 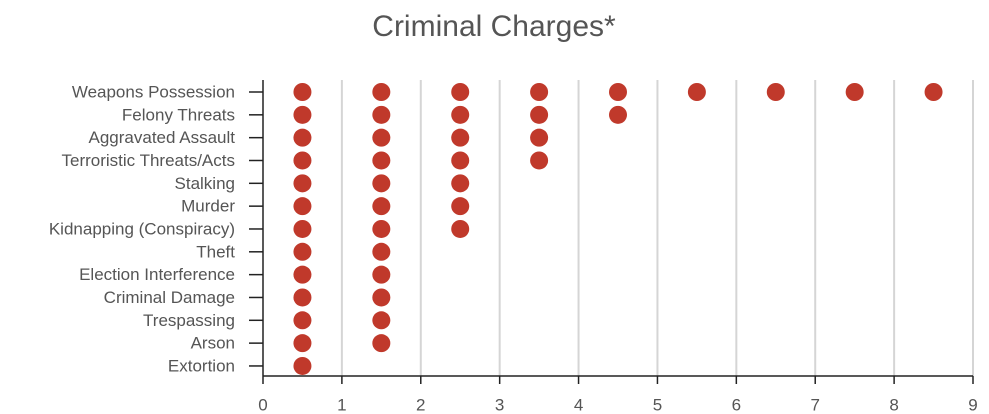 What do you see at coordinates (262, 404) in the screenshot?
I see `x-tick-label: 0` at bounding box center [262, 404].